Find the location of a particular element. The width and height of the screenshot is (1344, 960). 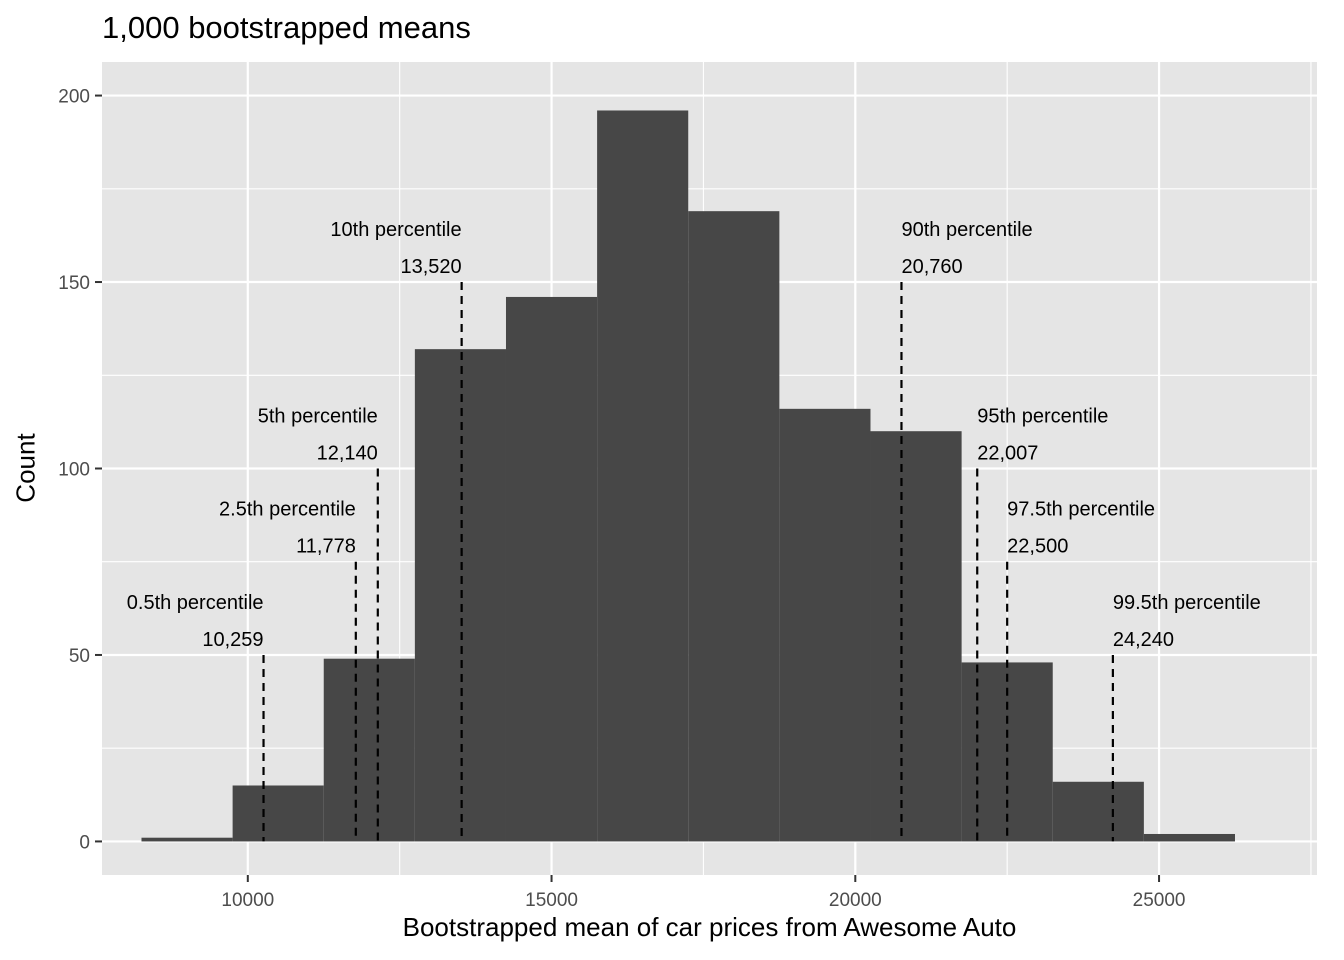

percentile-label: 99.5th percentile is located at coordinates (1187, 603).